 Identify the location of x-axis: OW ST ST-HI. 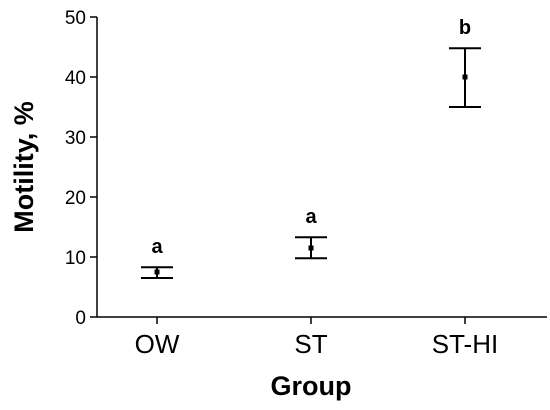
(316, 338).